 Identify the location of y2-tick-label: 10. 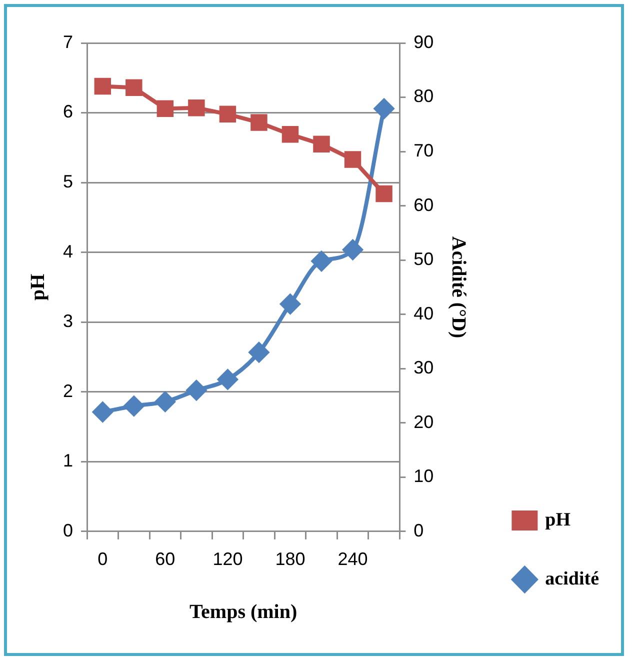
(424, 476).